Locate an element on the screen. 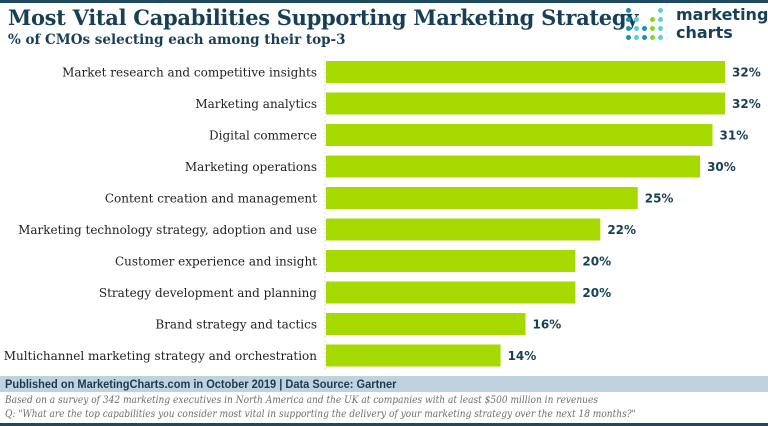 This screenshot has width=768, height=426. category-label: Content creation and management is located at coordinates (211, 199).